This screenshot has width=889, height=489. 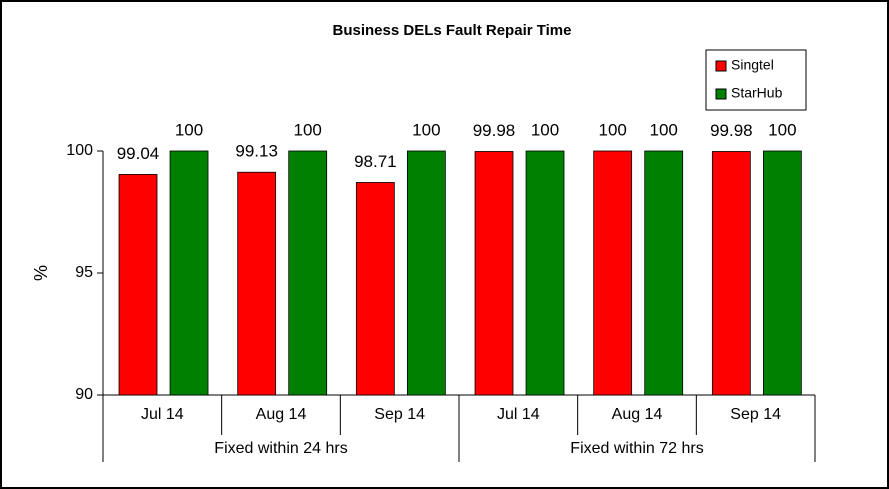 I want to click on group-label: Fixed within 72 hrs, so click(x=636, y=448).